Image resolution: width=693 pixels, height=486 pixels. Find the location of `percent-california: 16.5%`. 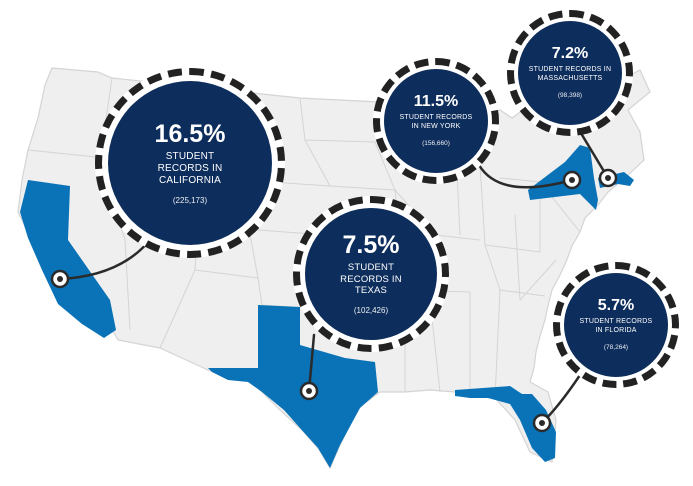

percent-california: 16.5% is located at coordinates (190, 133).